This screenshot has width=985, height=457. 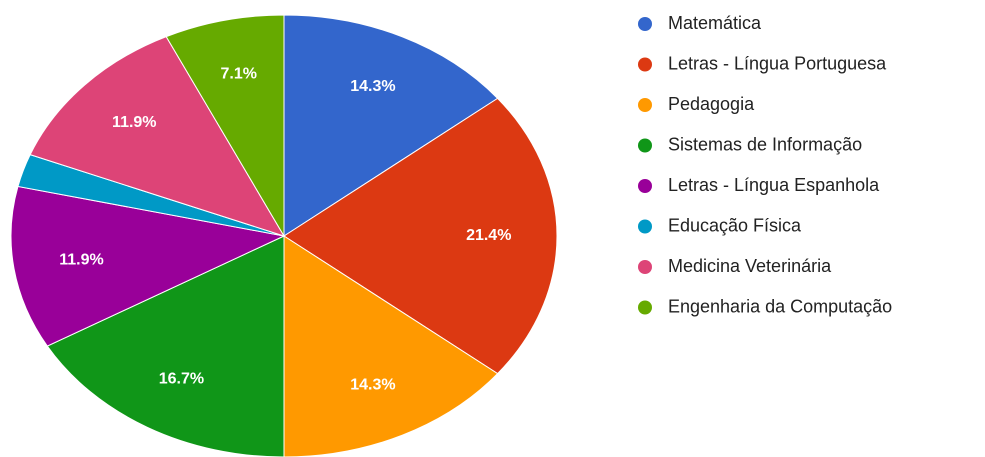 I want to click on slice-label: 21.4%, so click(x=488, y=235).